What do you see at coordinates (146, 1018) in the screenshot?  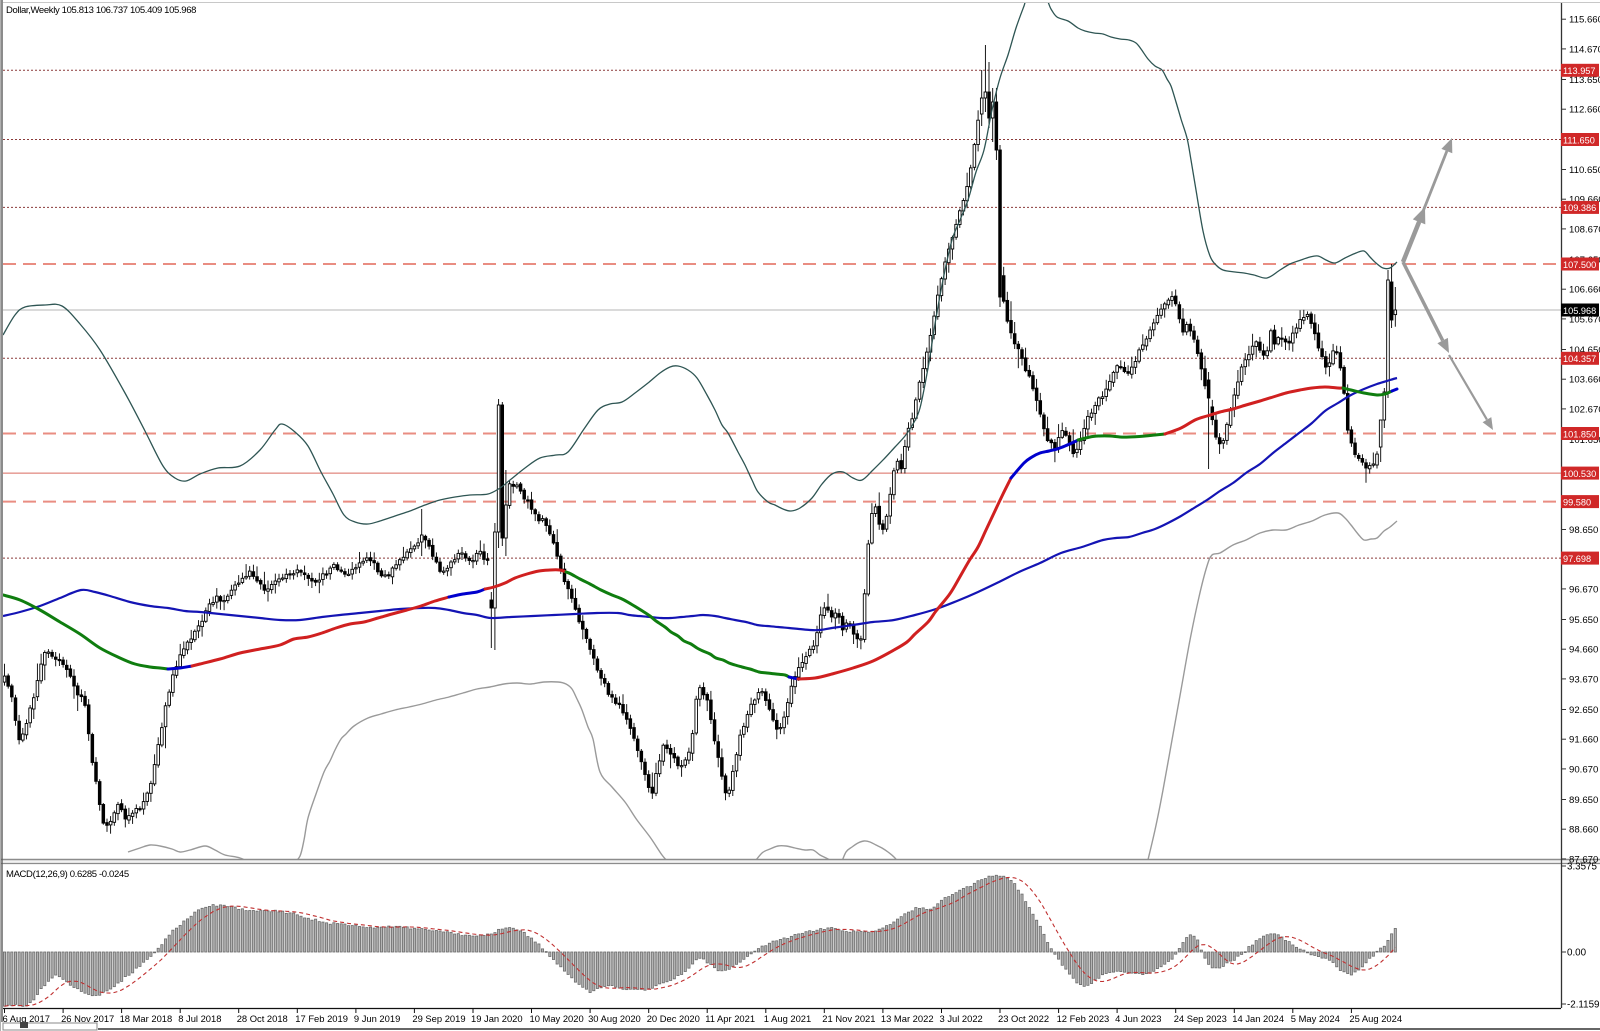 I see `svg-text: 18 Mar 2018` at bounding box center [146, 1018].